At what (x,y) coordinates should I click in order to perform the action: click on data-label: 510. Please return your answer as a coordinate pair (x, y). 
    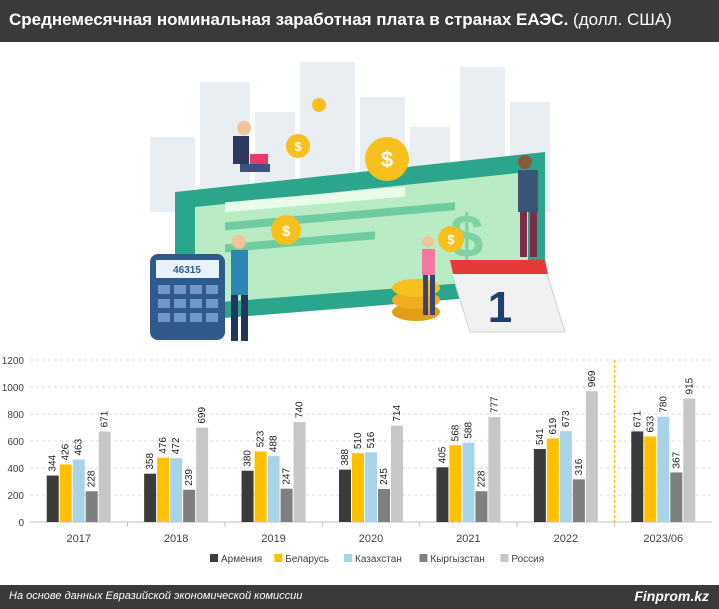
    Looking at the image, I should click on (358, 440).